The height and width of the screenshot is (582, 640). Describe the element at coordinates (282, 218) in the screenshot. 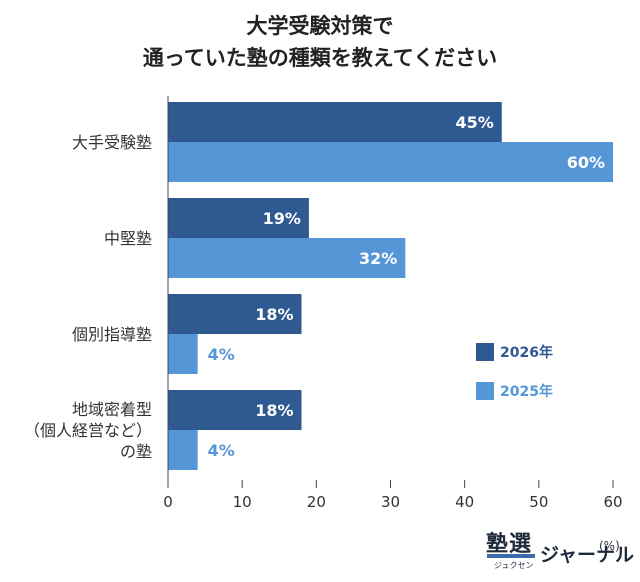

I see `value-label-2026-1: 19%` at that location.